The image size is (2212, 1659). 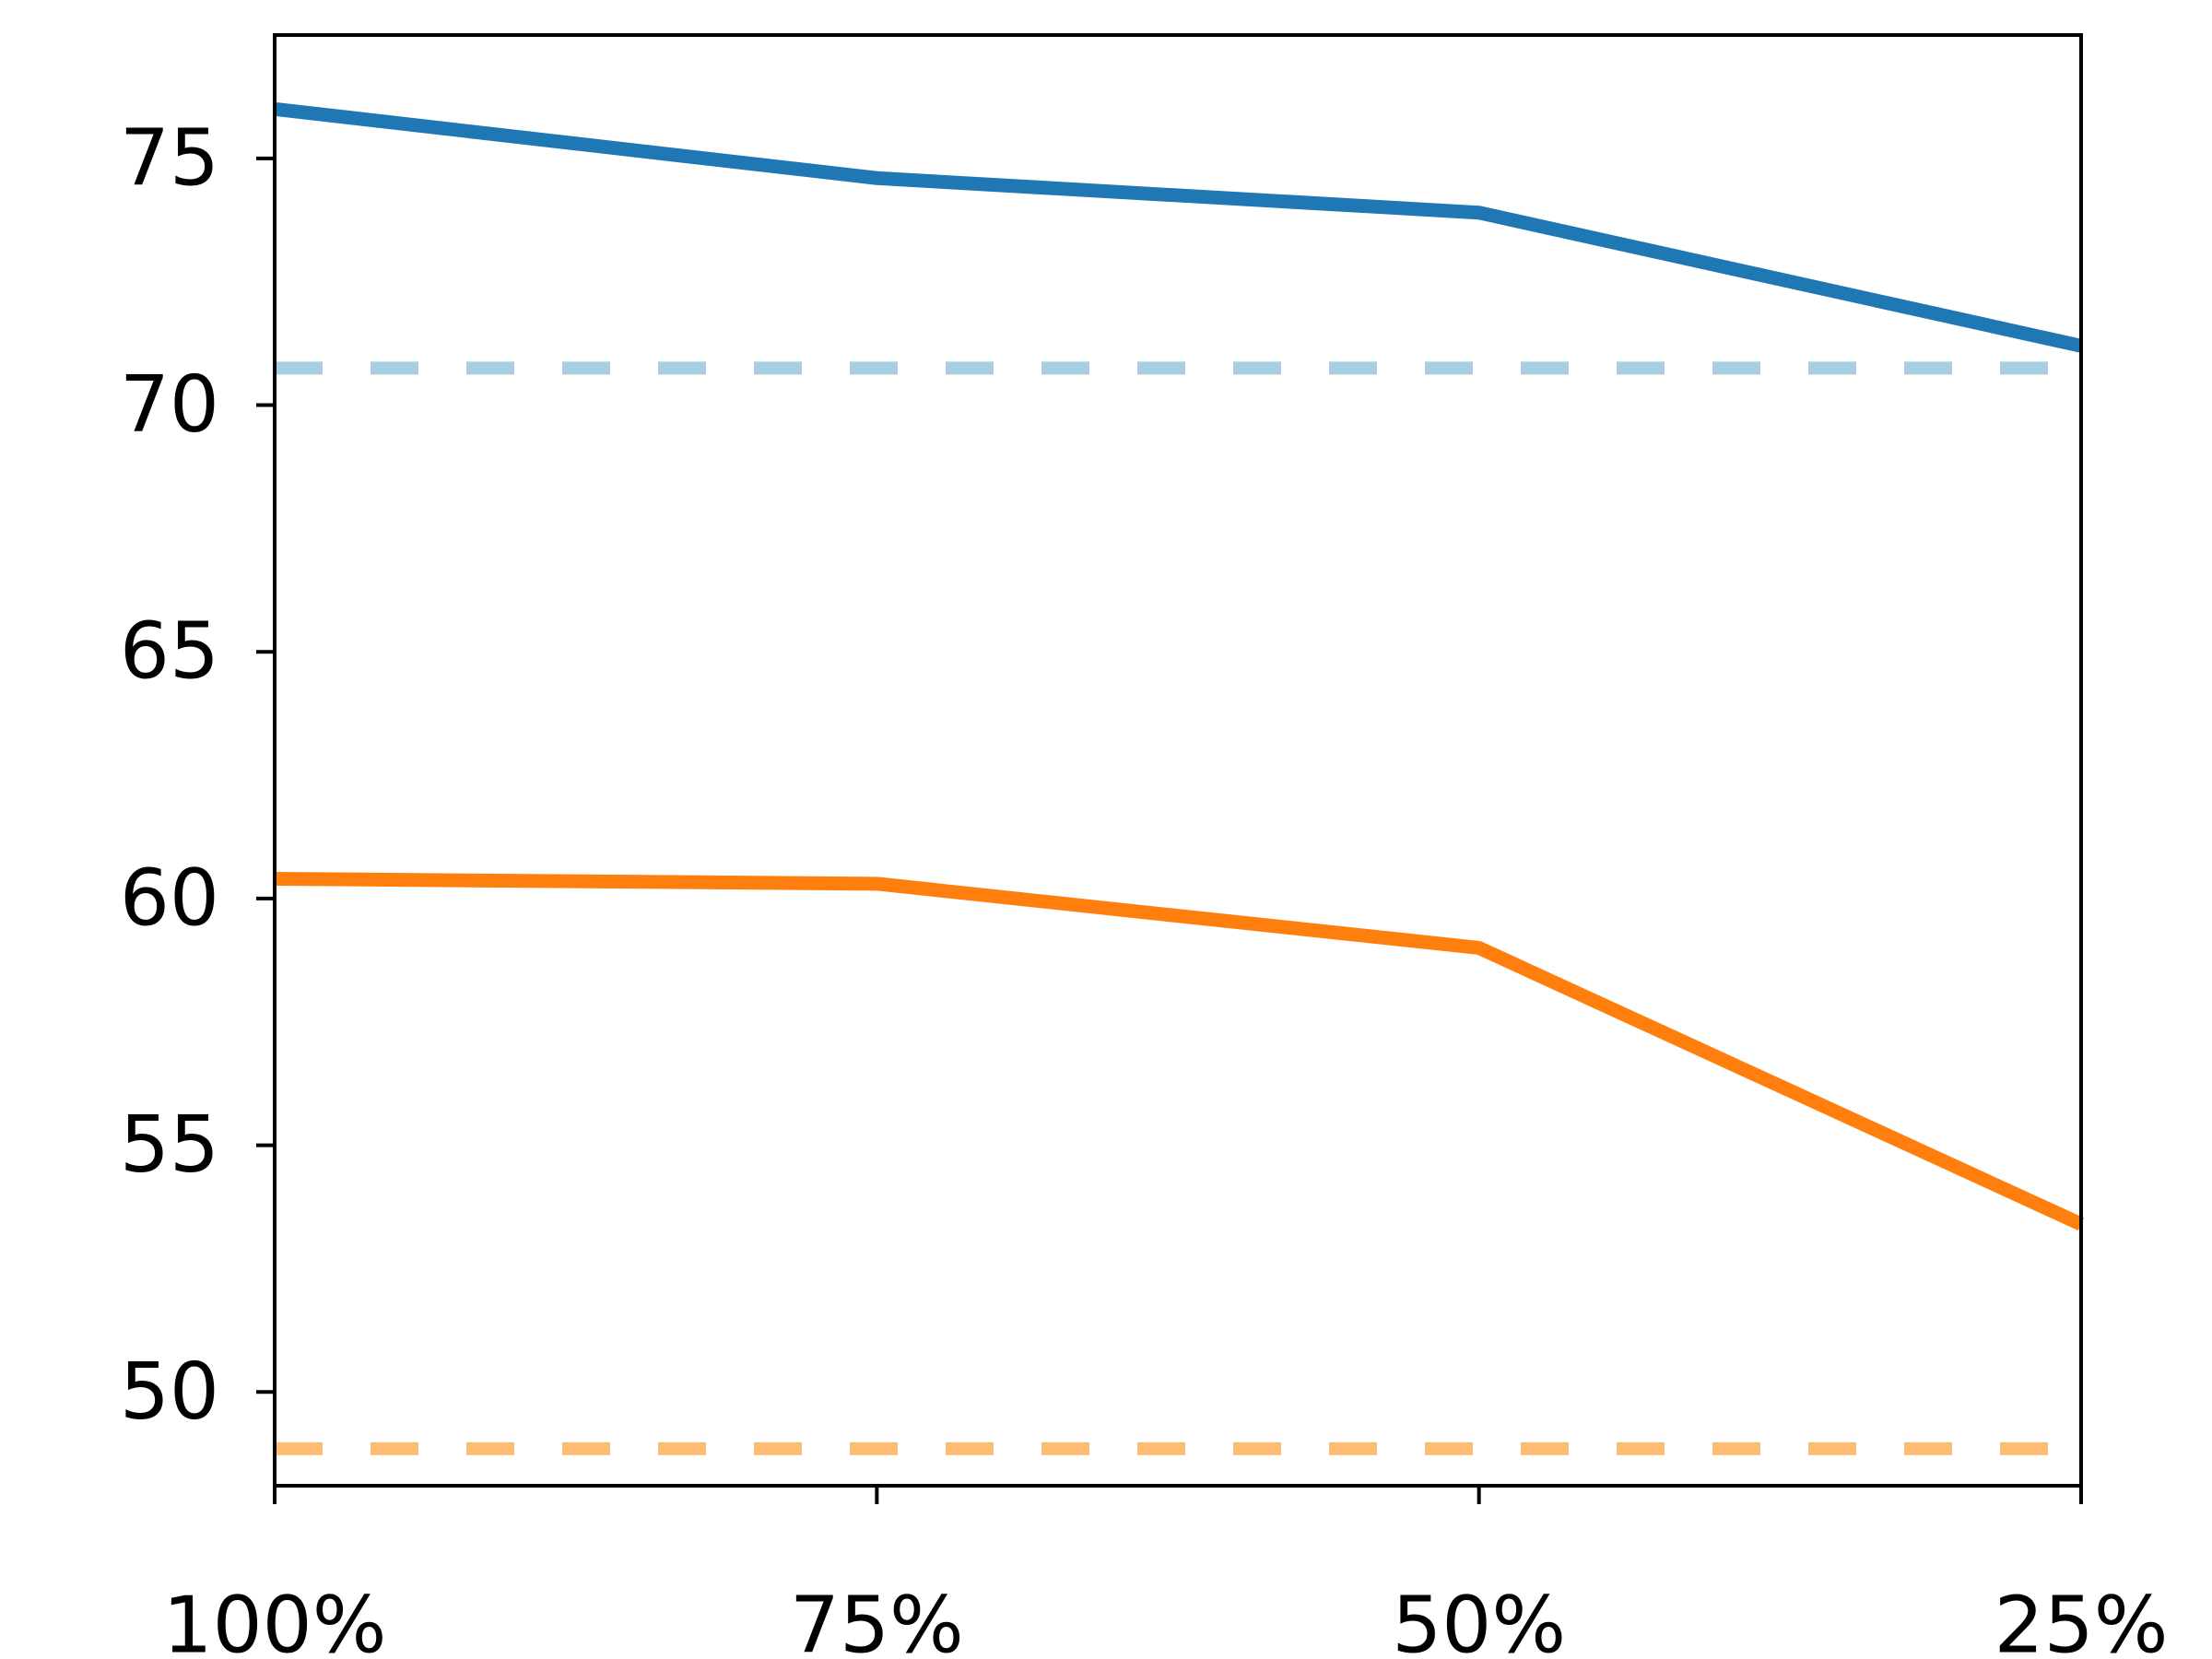 I want to click on y-tick-label: 50, so click(x=169, y=1392).